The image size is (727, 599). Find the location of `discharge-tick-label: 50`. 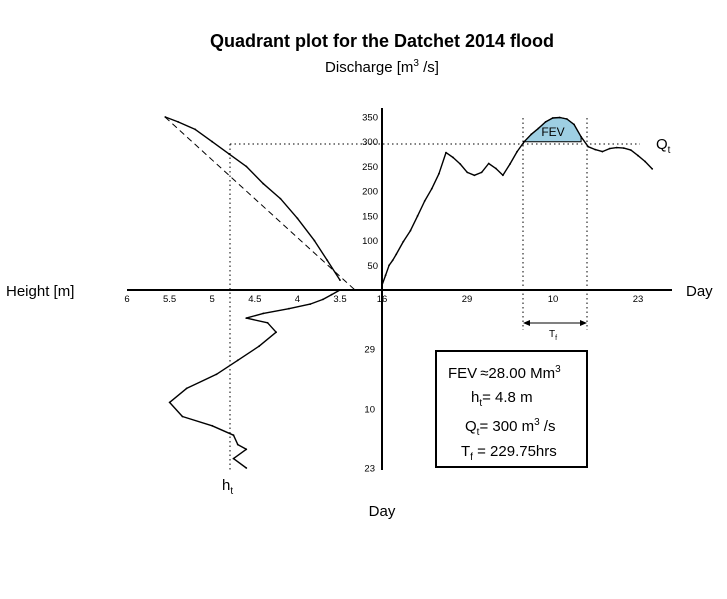

discharge-tick-label: 50 is located at coordinates (372, 266).